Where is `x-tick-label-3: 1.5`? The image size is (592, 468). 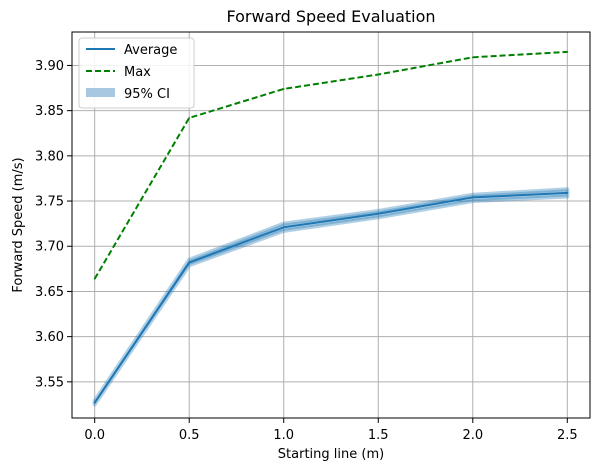
x-tick-label-3: 1.5 is located at coordinates (378, 435).